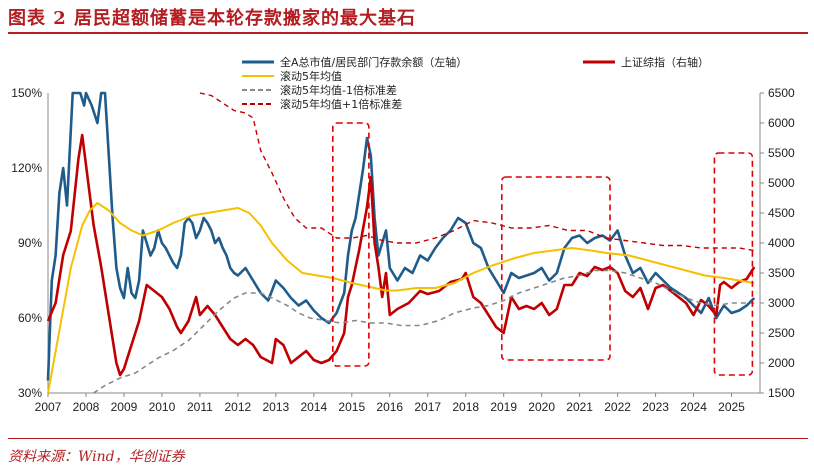 Image resolution: width=814 pixels, height=471 pixels. What do you see at coordinates (781, 243) in the screenshot?
I see `right-tick-label: 4000` at bounding box center [781, 243].